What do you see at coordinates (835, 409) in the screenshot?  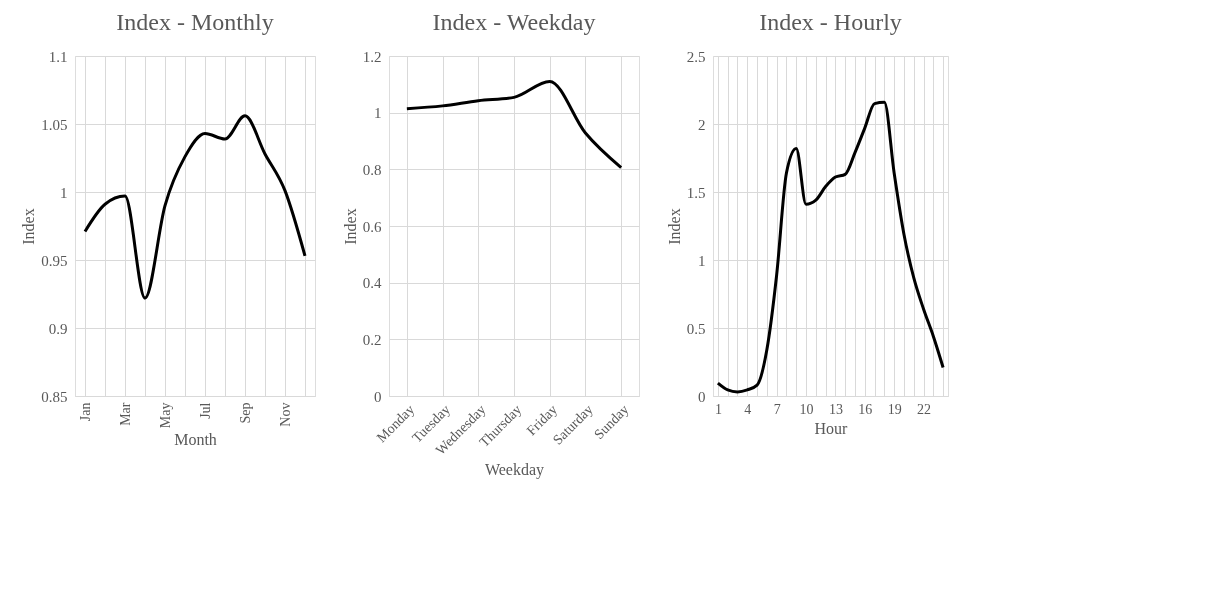 I see `x-tick-label: 13` at bounding box center [835, 409].